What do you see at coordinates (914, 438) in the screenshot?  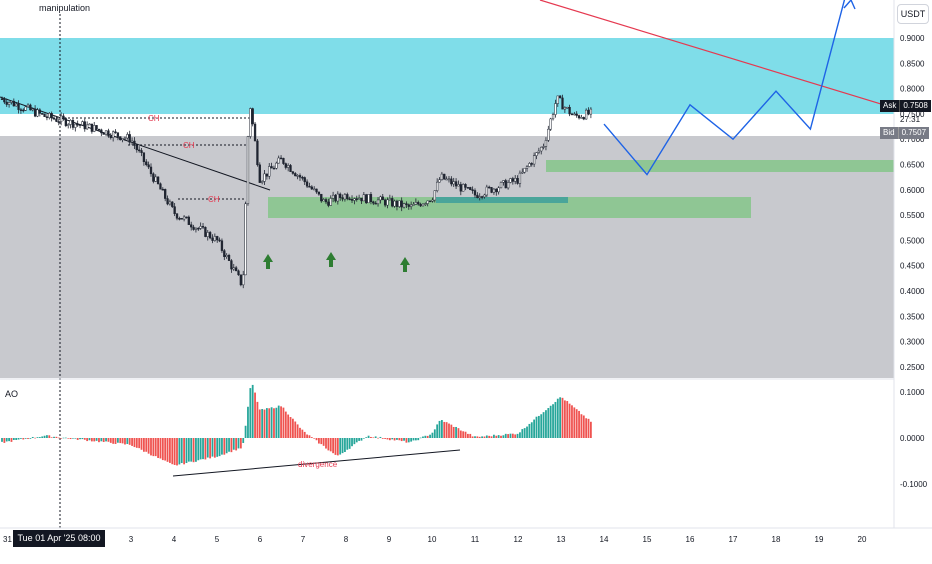 I see `ao-axis: 0.1000 0.0000 -0.1000` at bounding box center [914, 438].